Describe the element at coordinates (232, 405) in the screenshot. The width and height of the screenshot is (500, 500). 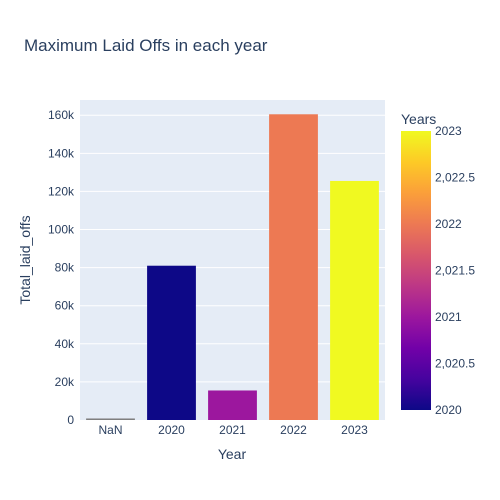
I see `bar-2021` at that location.